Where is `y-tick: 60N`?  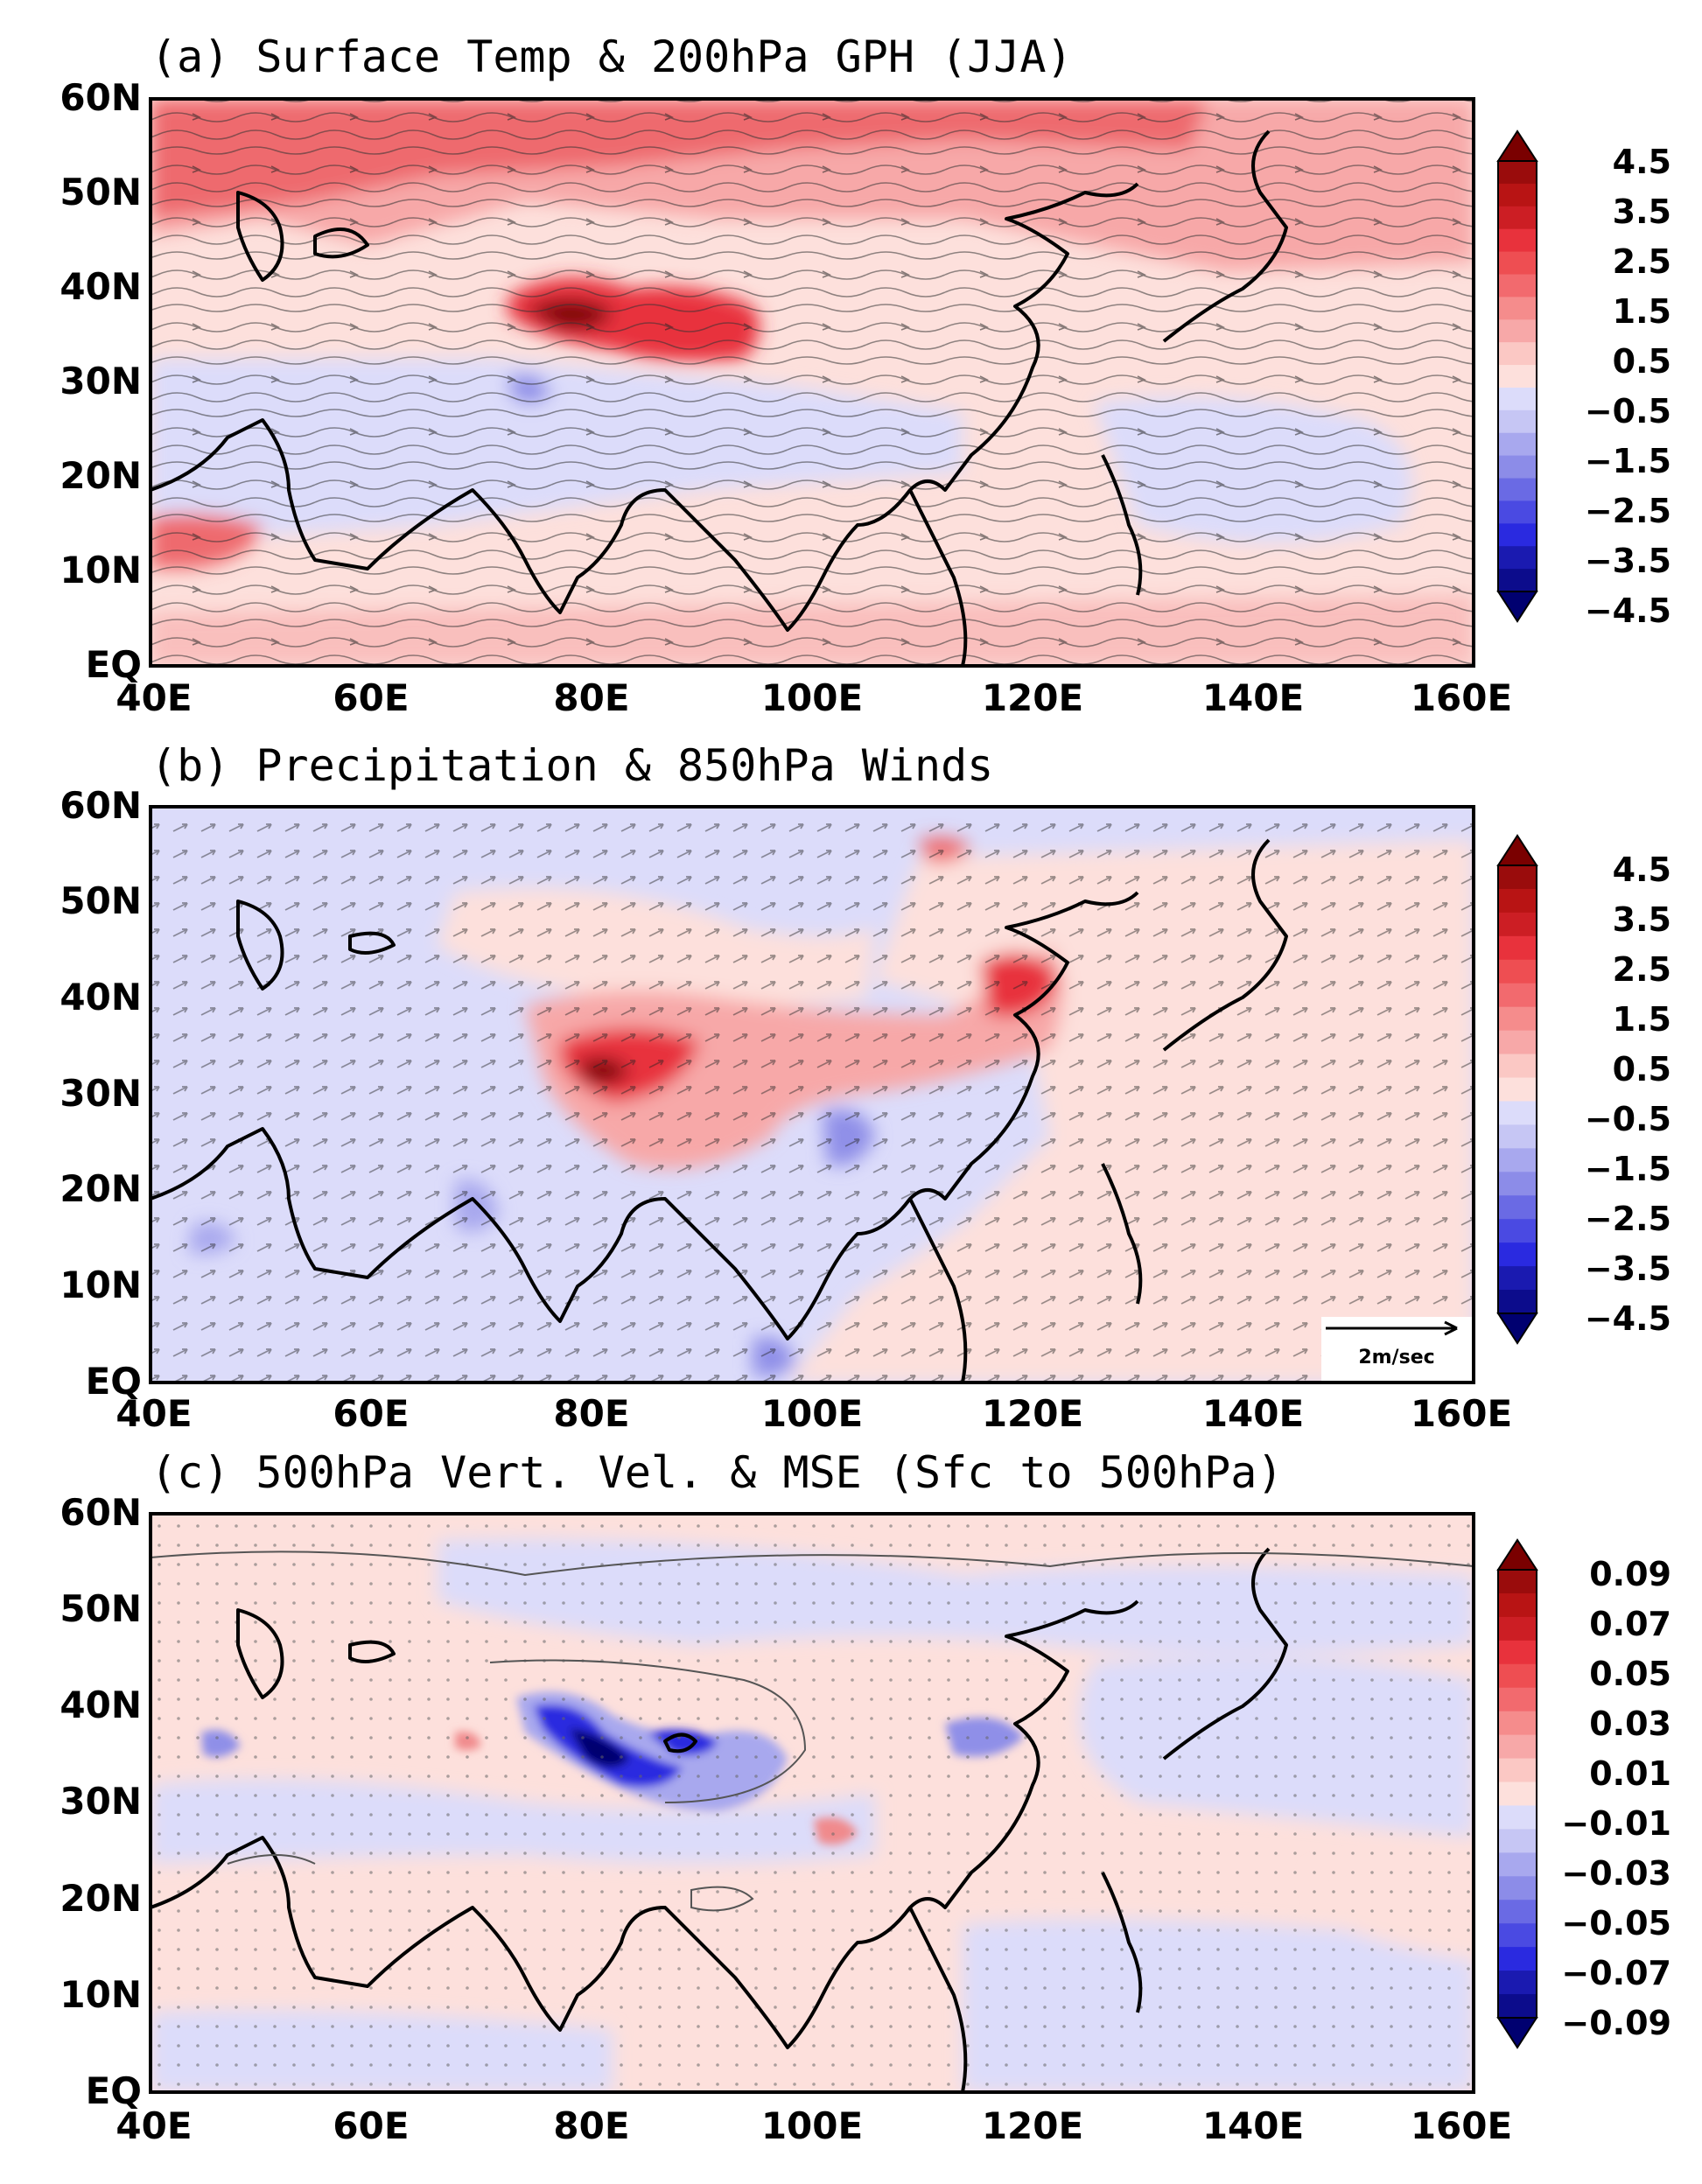
y-tick: 60N is located at coordinates (101, 805).